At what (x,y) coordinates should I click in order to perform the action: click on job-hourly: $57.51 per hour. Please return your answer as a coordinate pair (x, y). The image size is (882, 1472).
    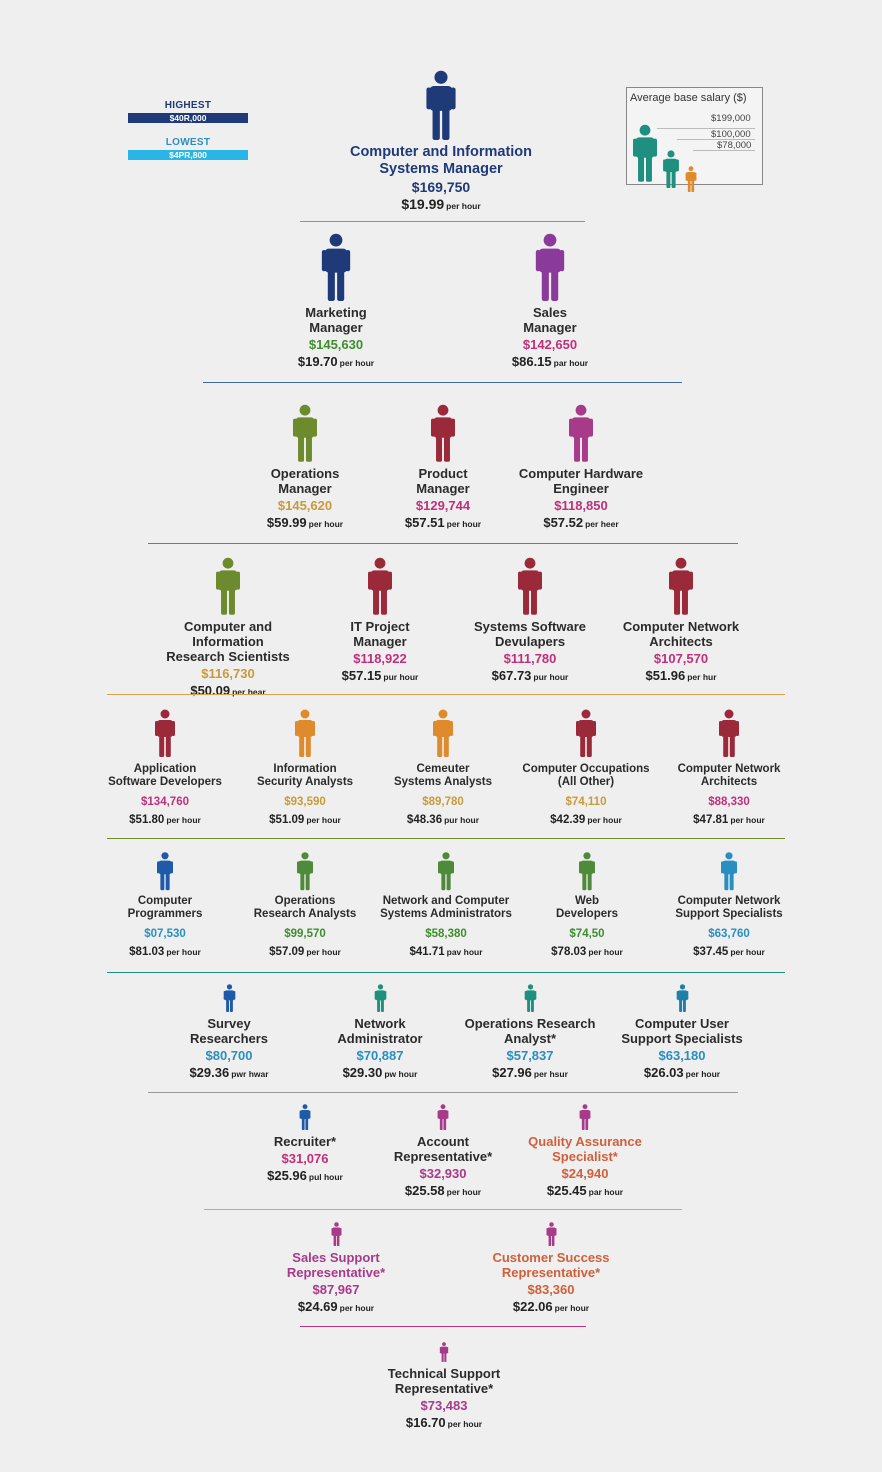
    Looking at the image, I should click on (443, 522).